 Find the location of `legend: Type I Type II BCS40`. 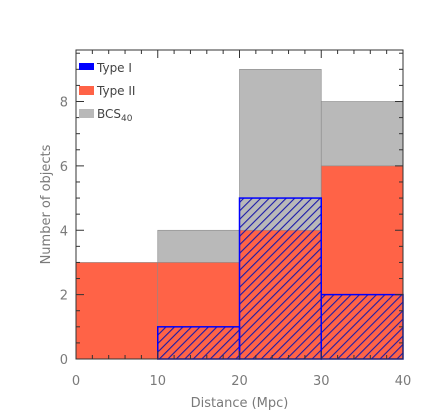

legend: Type I Type II BCS40 is located at coordinates (107, 92).